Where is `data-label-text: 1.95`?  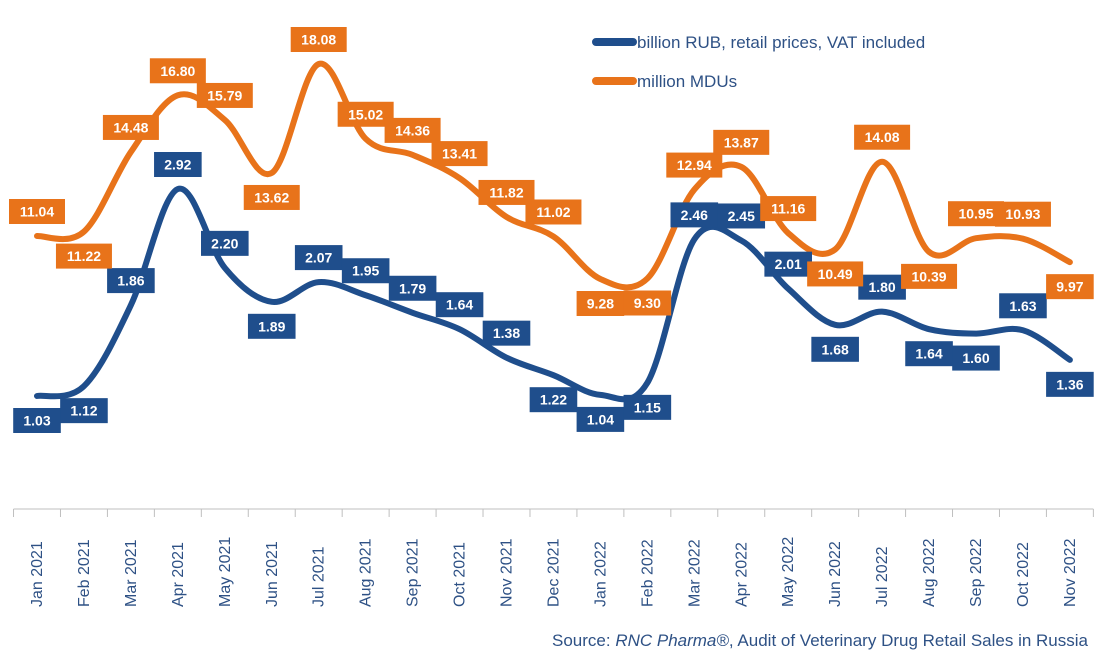
data-label-text: 1.95 is located at coordinates (365, 271).